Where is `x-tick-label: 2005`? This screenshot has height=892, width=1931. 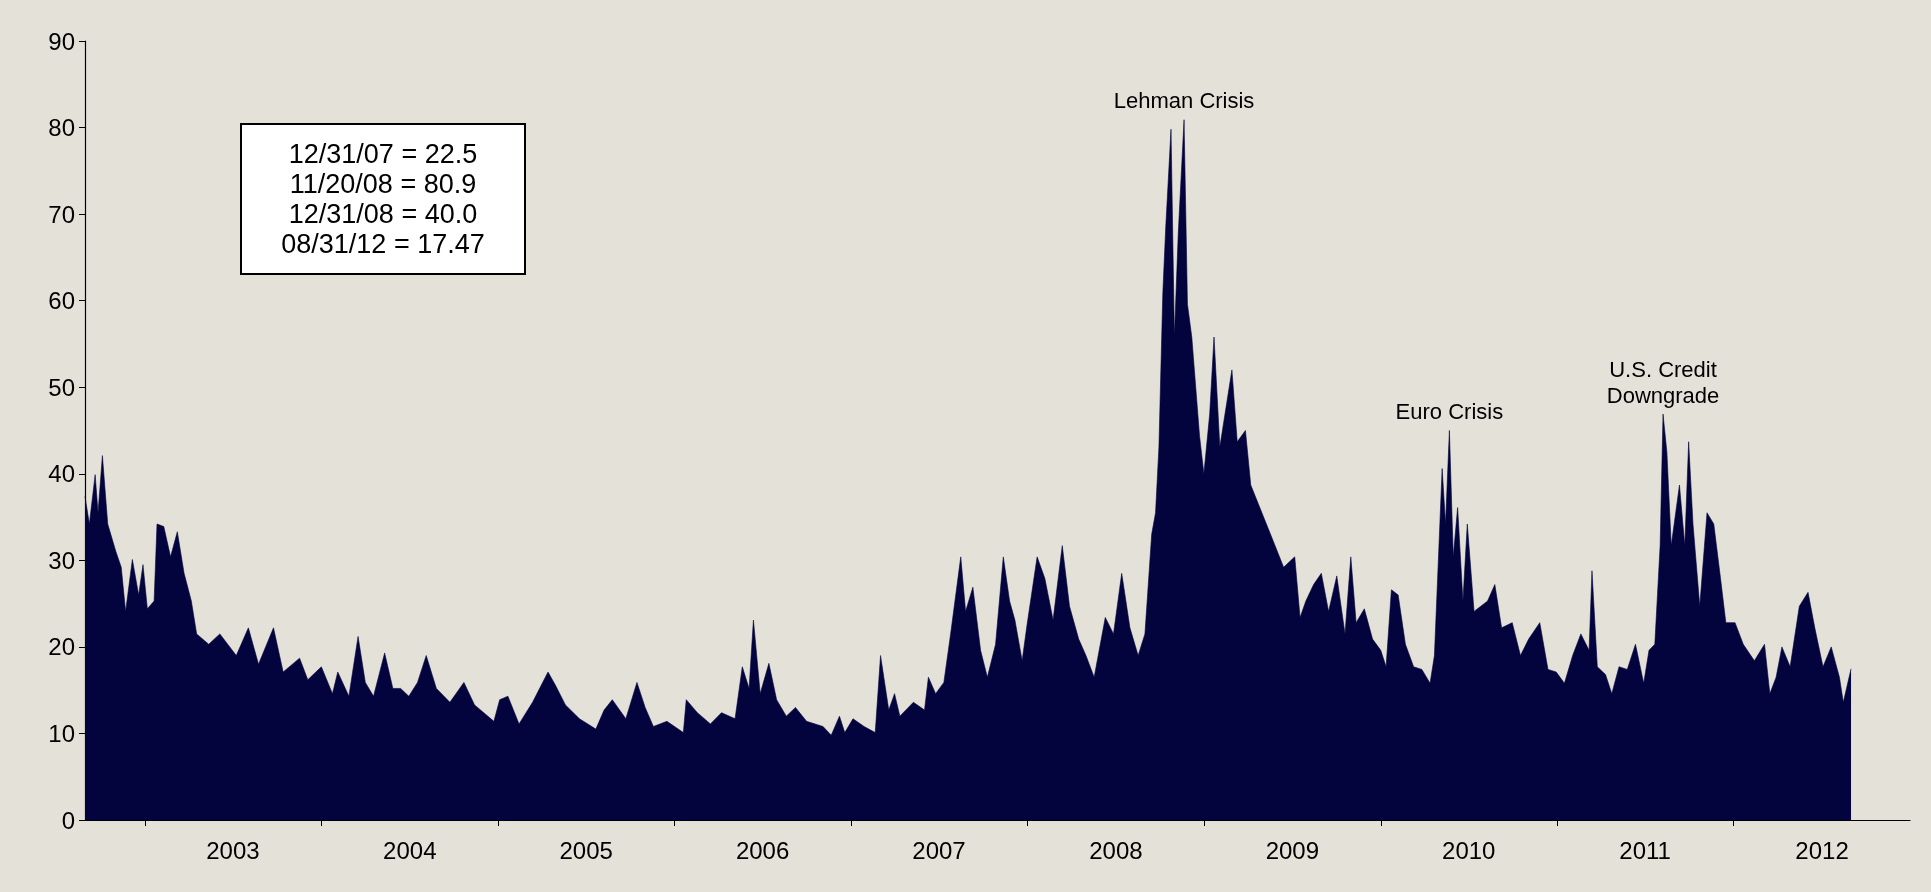 x-tick-label: 2005 is located at coordinates (586, 850).